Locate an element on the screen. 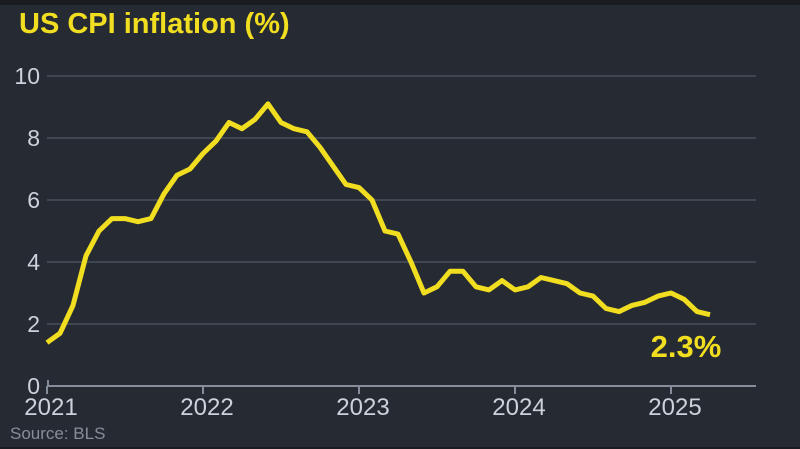  y-axis-tick-label-2: 2 is located at coordinates (33, 324).